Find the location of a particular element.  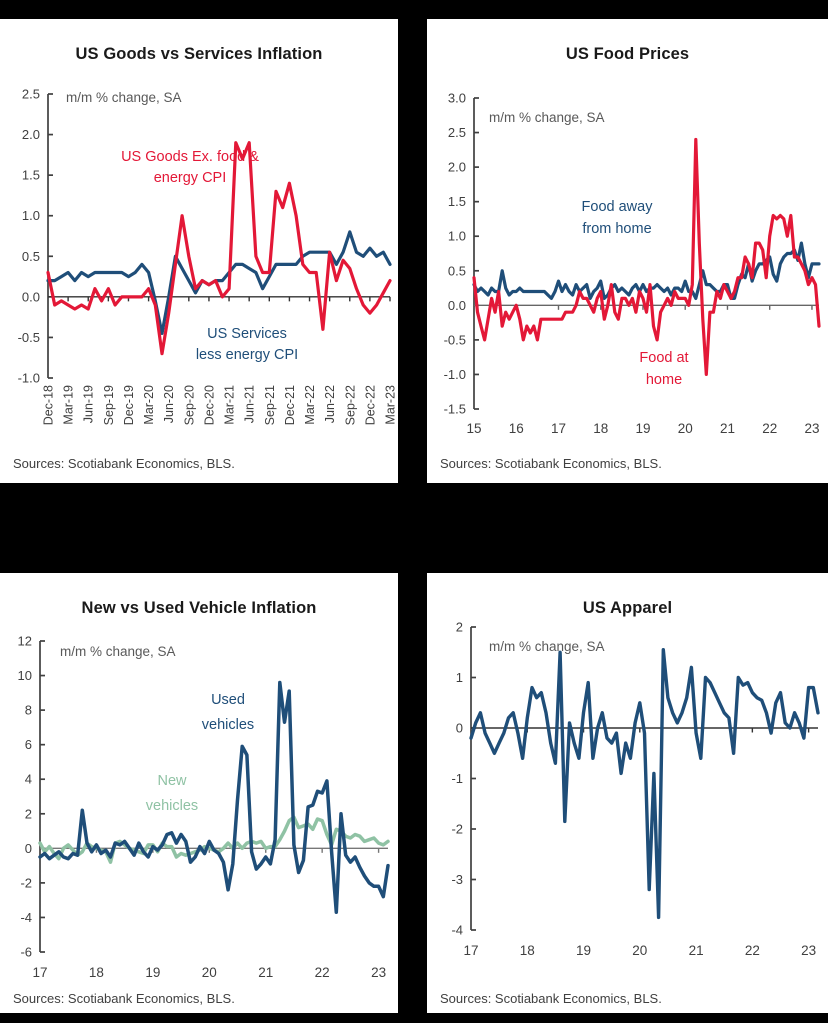

y-axis: -1.5 -1.0 -0.5 0.0 0.5 1.0 1.5 2.0 2.5 3.0 is located at coordinates (461, 254).